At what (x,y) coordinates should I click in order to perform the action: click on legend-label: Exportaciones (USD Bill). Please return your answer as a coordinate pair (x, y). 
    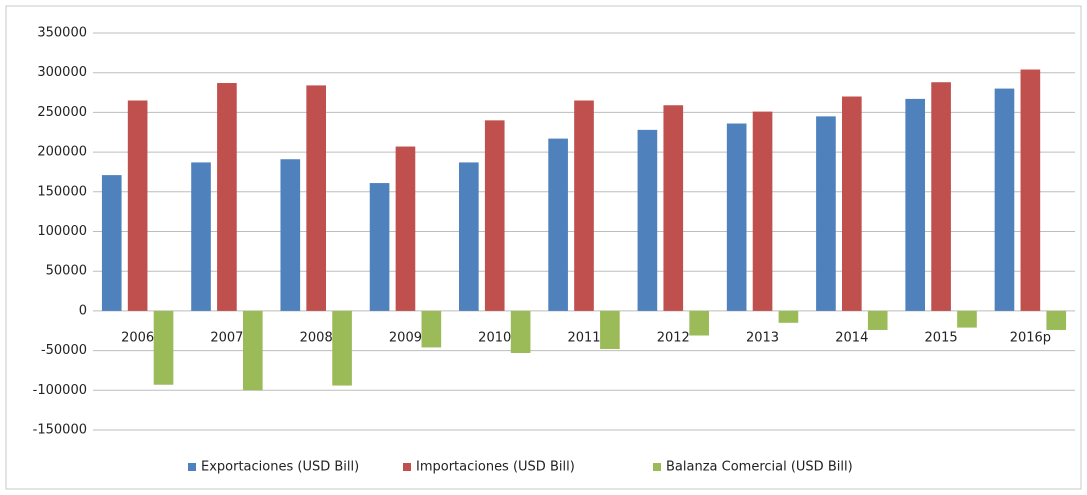
    Looking at the image, I should click on (280, 467).